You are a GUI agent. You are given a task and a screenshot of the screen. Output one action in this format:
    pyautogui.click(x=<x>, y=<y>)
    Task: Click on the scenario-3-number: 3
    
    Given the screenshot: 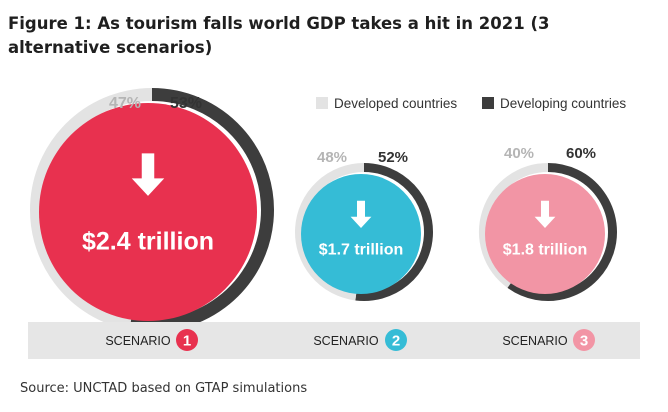 What is the action you would take?
    pyautogui.click(x=584, y=341)
    